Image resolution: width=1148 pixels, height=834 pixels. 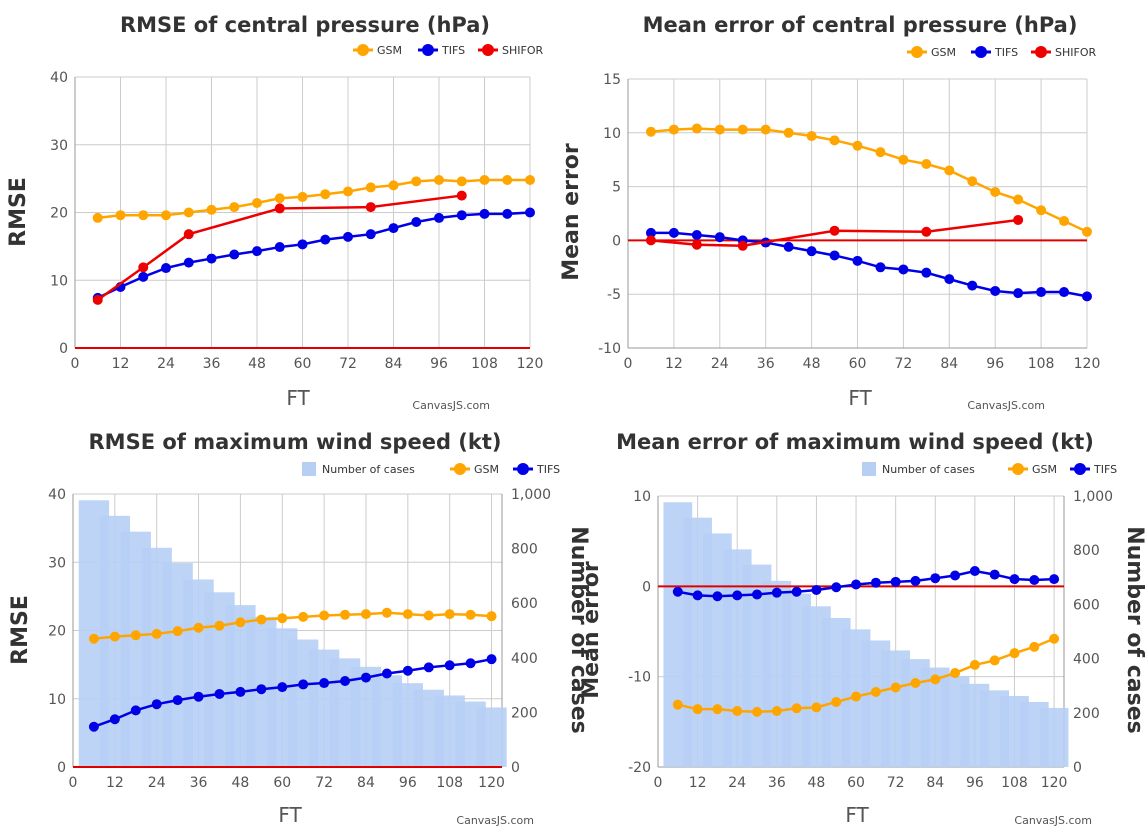 I want to click on legend-label: GSM, so click(x=1044, y=469).